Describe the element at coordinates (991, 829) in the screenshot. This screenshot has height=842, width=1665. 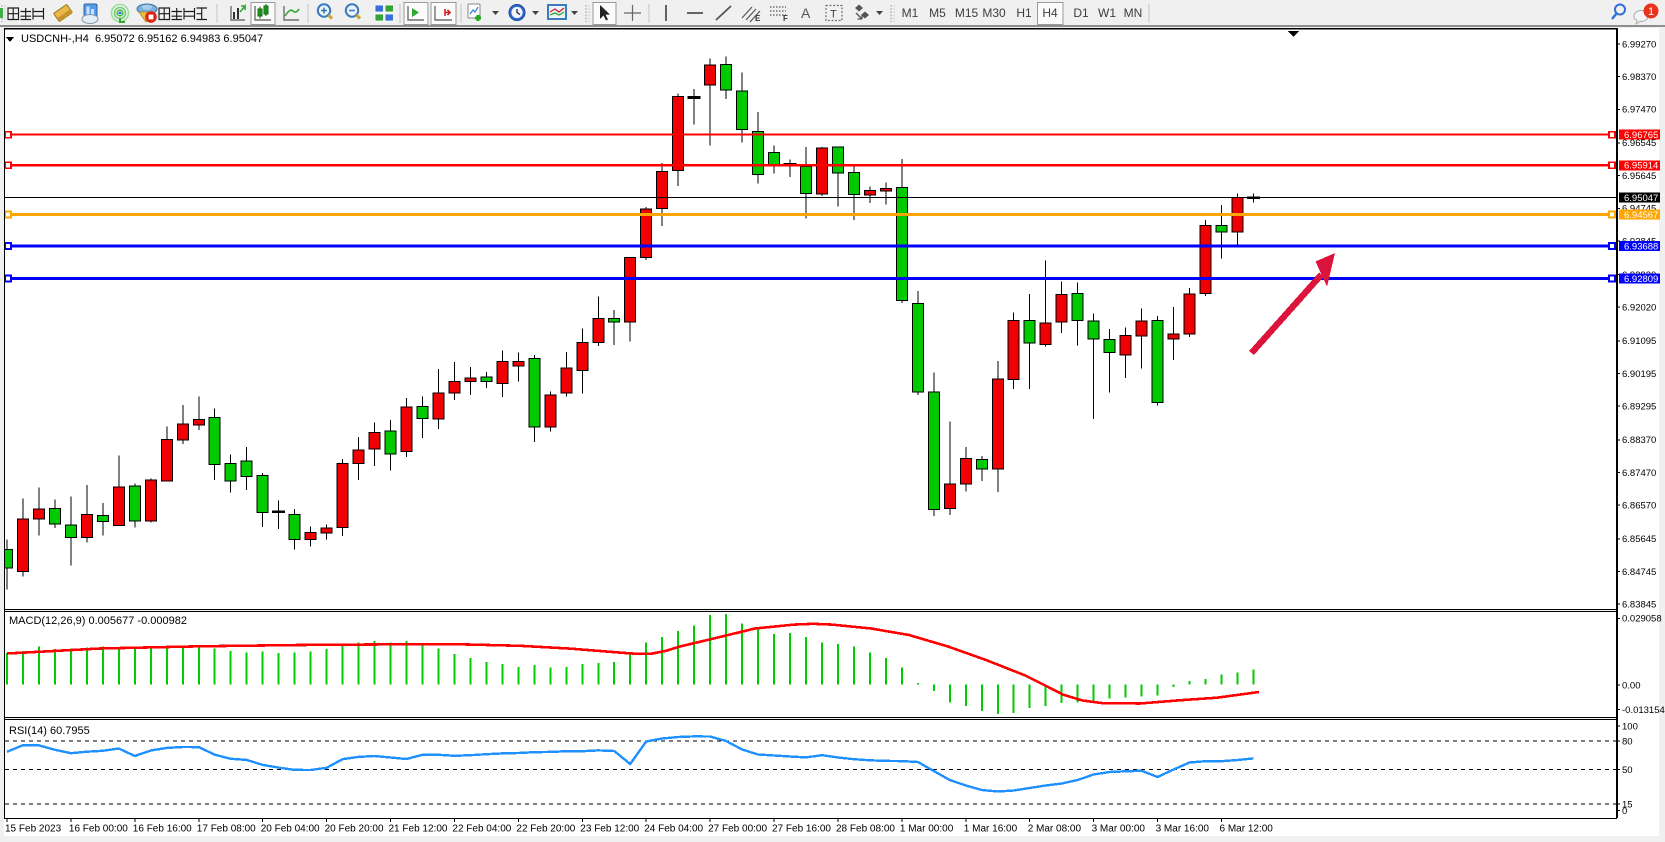
I see `svg-text: 1 Mar 16:00` at that location.